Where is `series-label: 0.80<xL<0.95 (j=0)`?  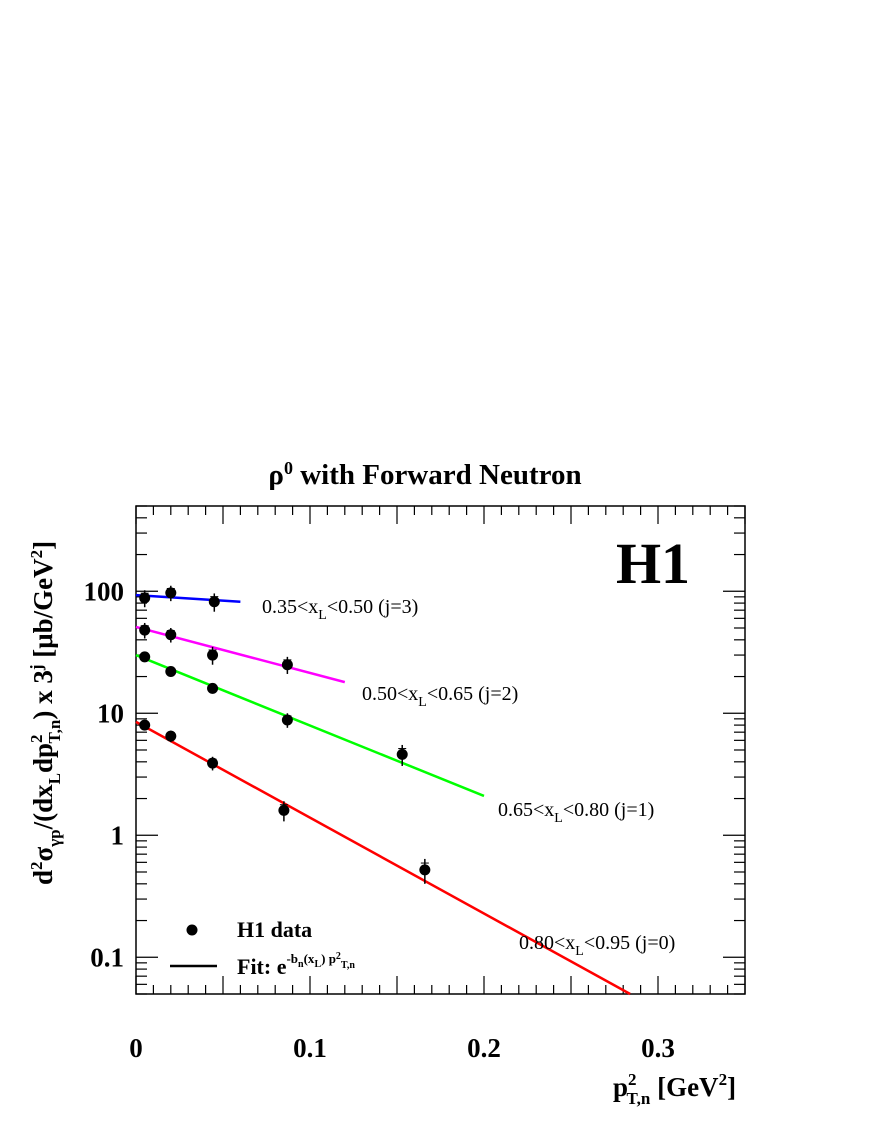 series-label: 0.80<xL<0.95 (j=0) is located at coordinates (597, 945).